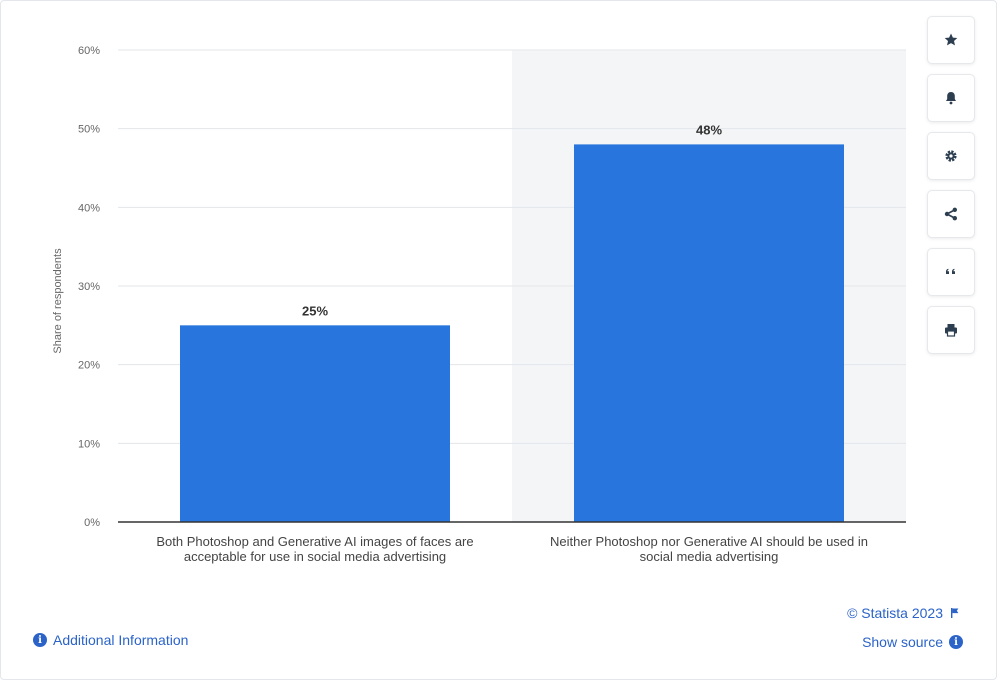 This screenshot has height=680, width=997. I want to click on share-button, so click(951, 214).